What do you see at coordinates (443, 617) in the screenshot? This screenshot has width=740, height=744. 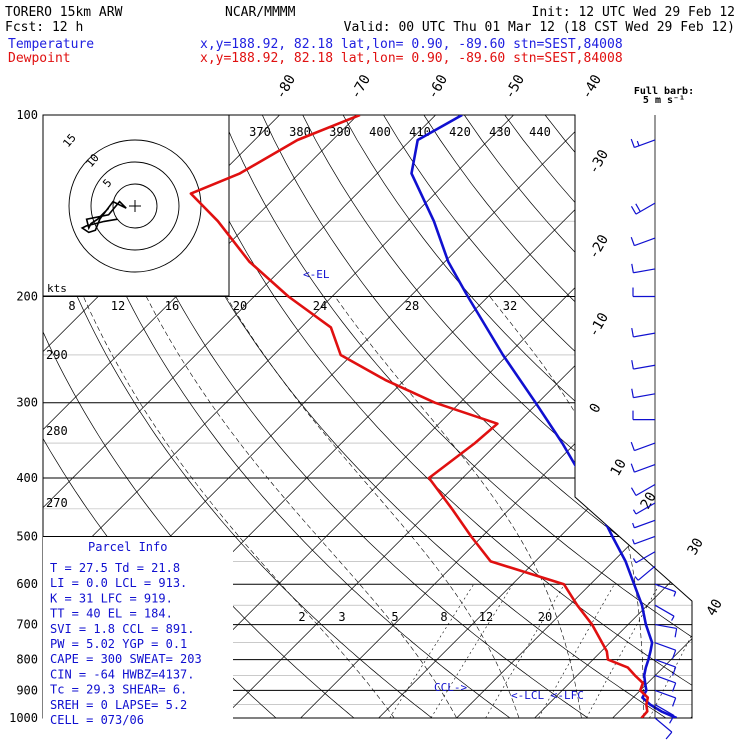 I see `mixing-ratio-label: 8` at bounding box center [443, 617].